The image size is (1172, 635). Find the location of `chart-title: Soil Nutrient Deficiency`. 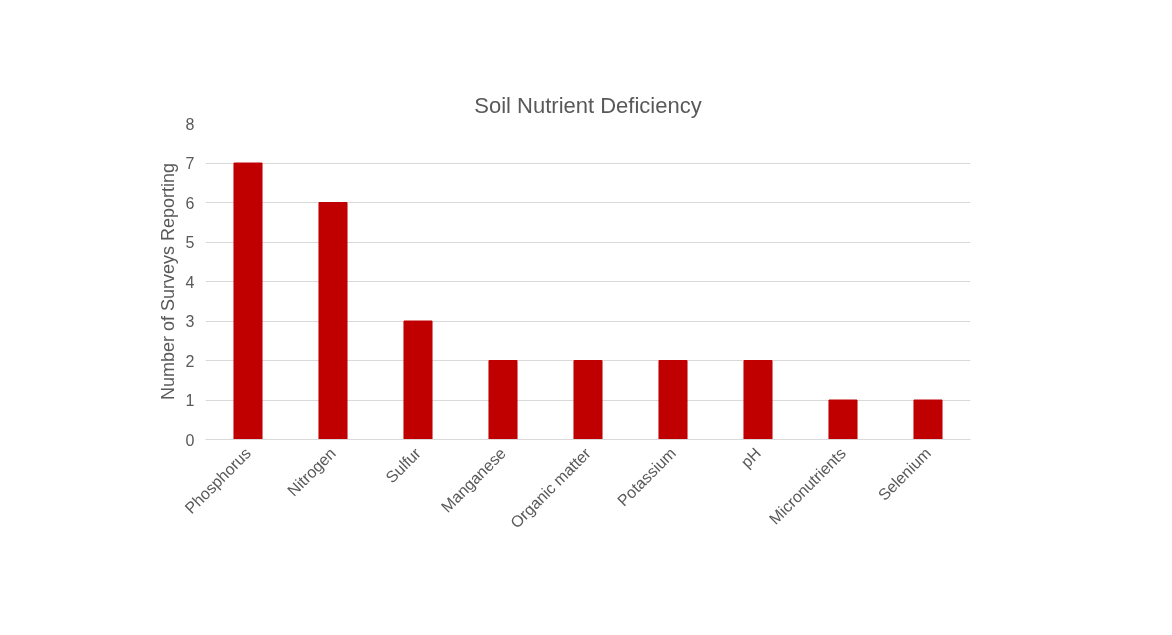

chart-title: Soil Nutrient Deficiency is located at coordinates (588, 105).